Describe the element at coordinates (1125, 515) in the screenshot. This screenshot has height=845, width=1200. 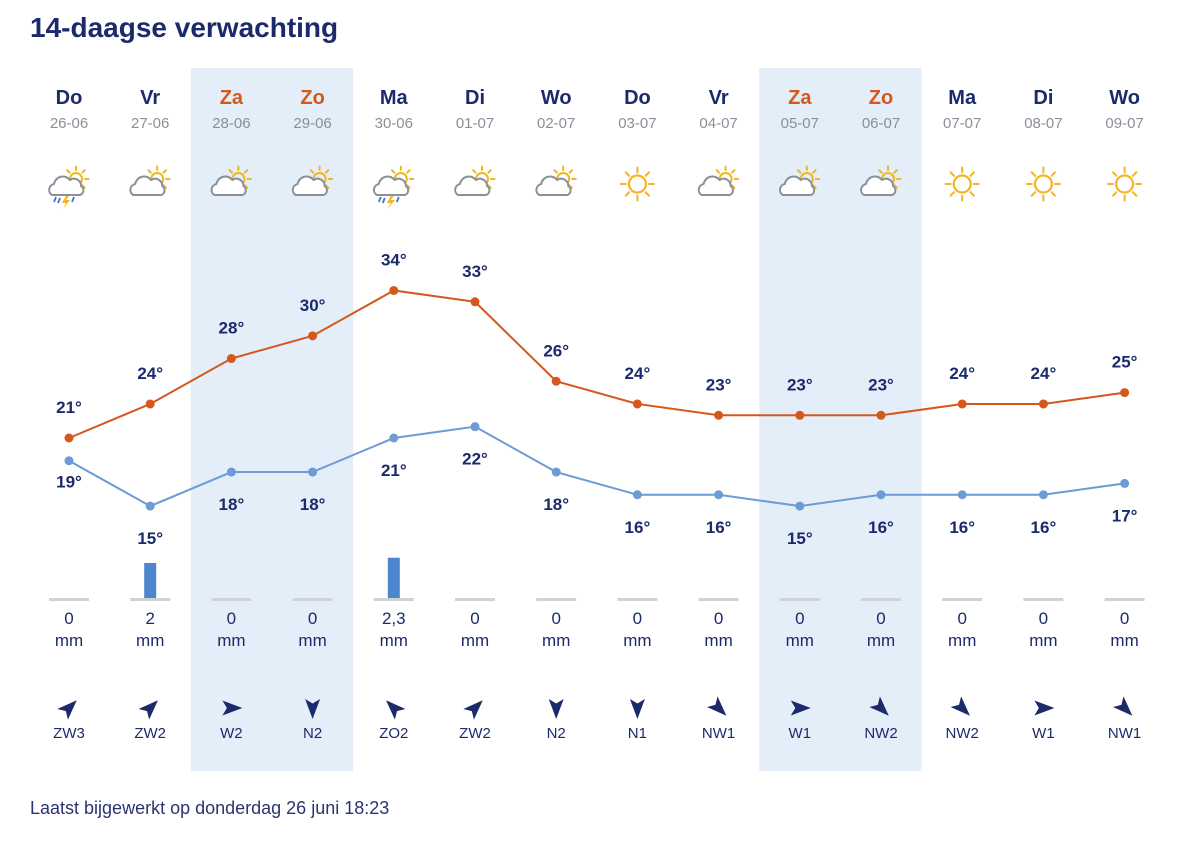
I see `min-temp-label: 17°` at that location.